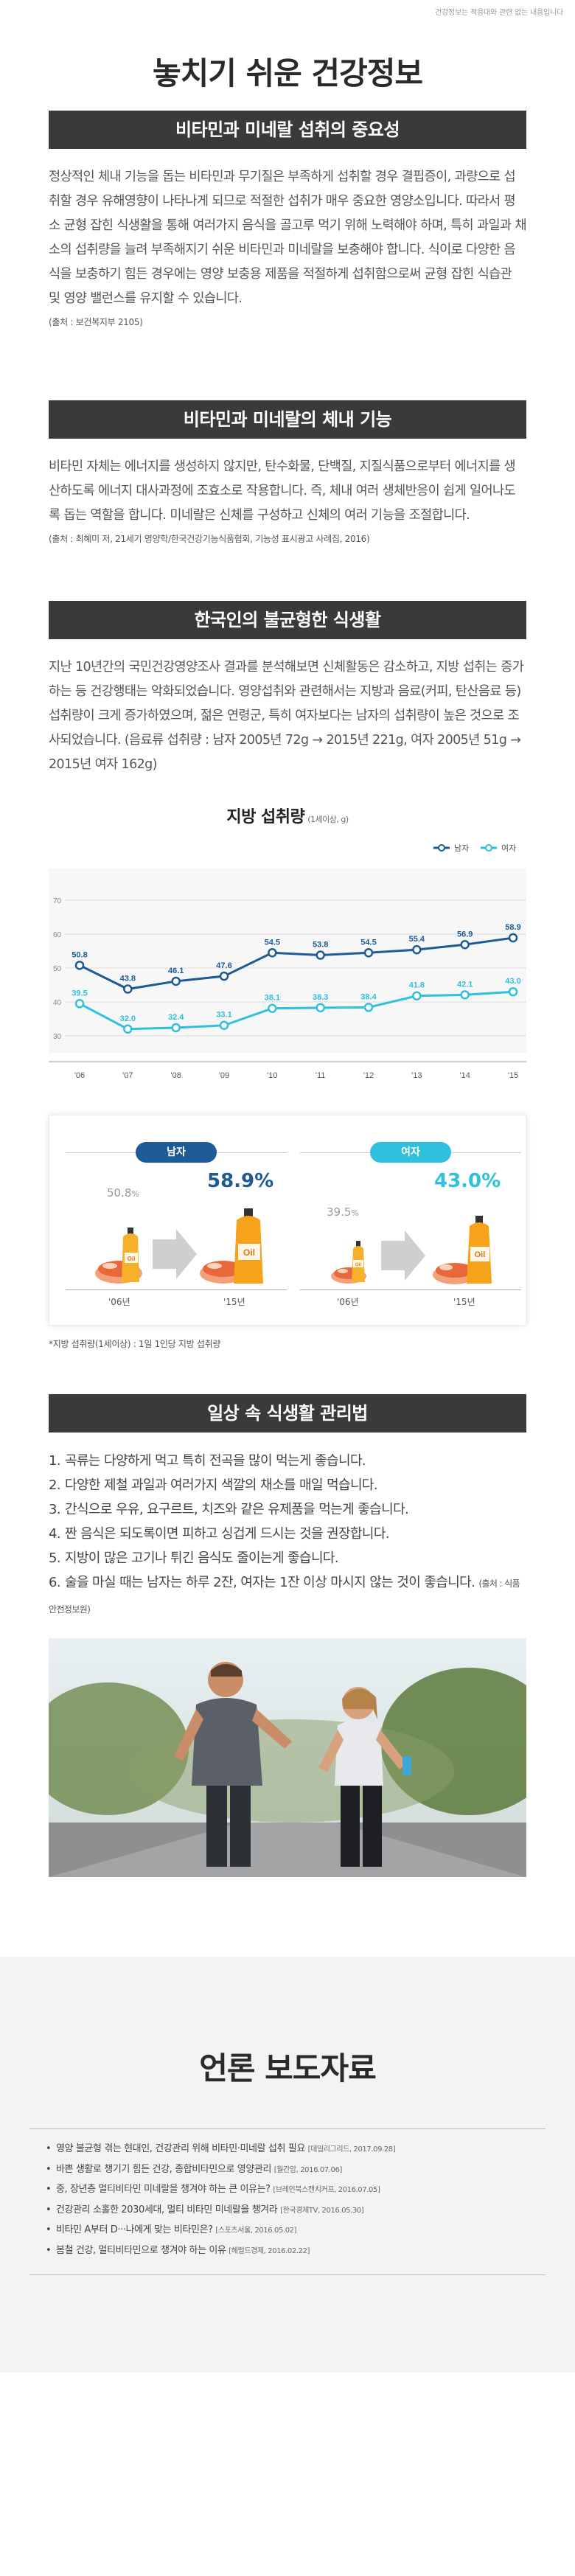 The image size is (575, 2576). I want to click on data-label: 53.8, so click(320, 946).